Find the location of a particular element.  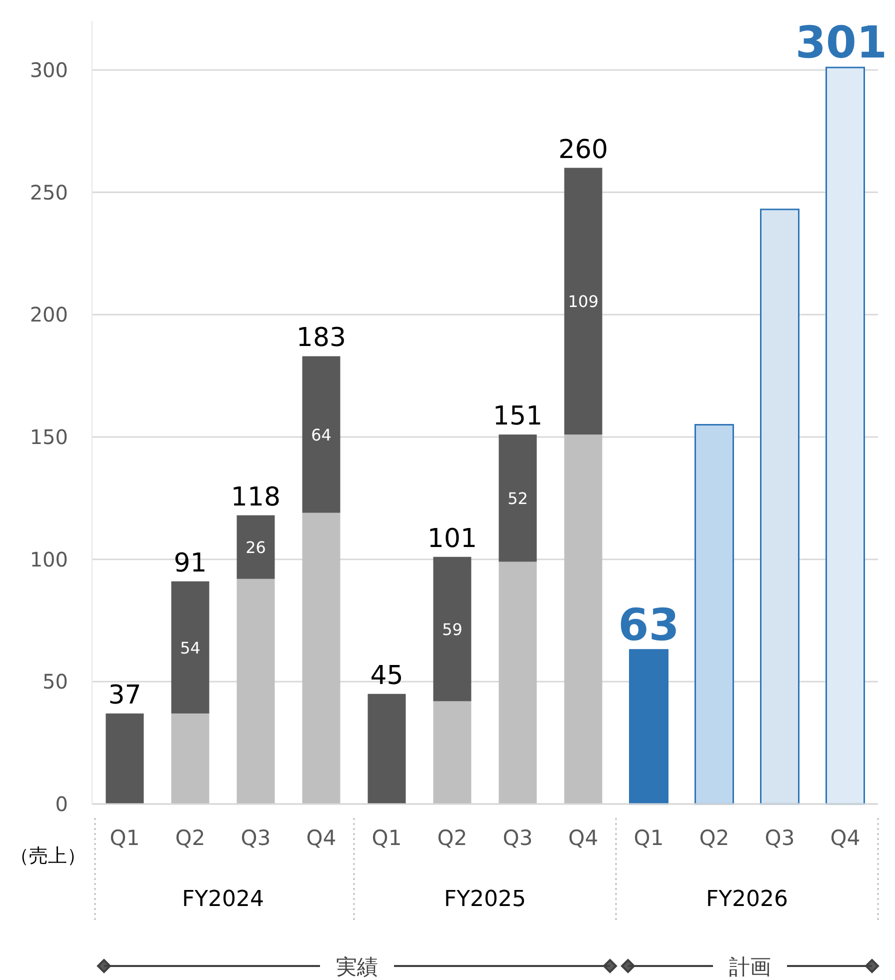

data-label: 52 is located at coordinates (518, 498).